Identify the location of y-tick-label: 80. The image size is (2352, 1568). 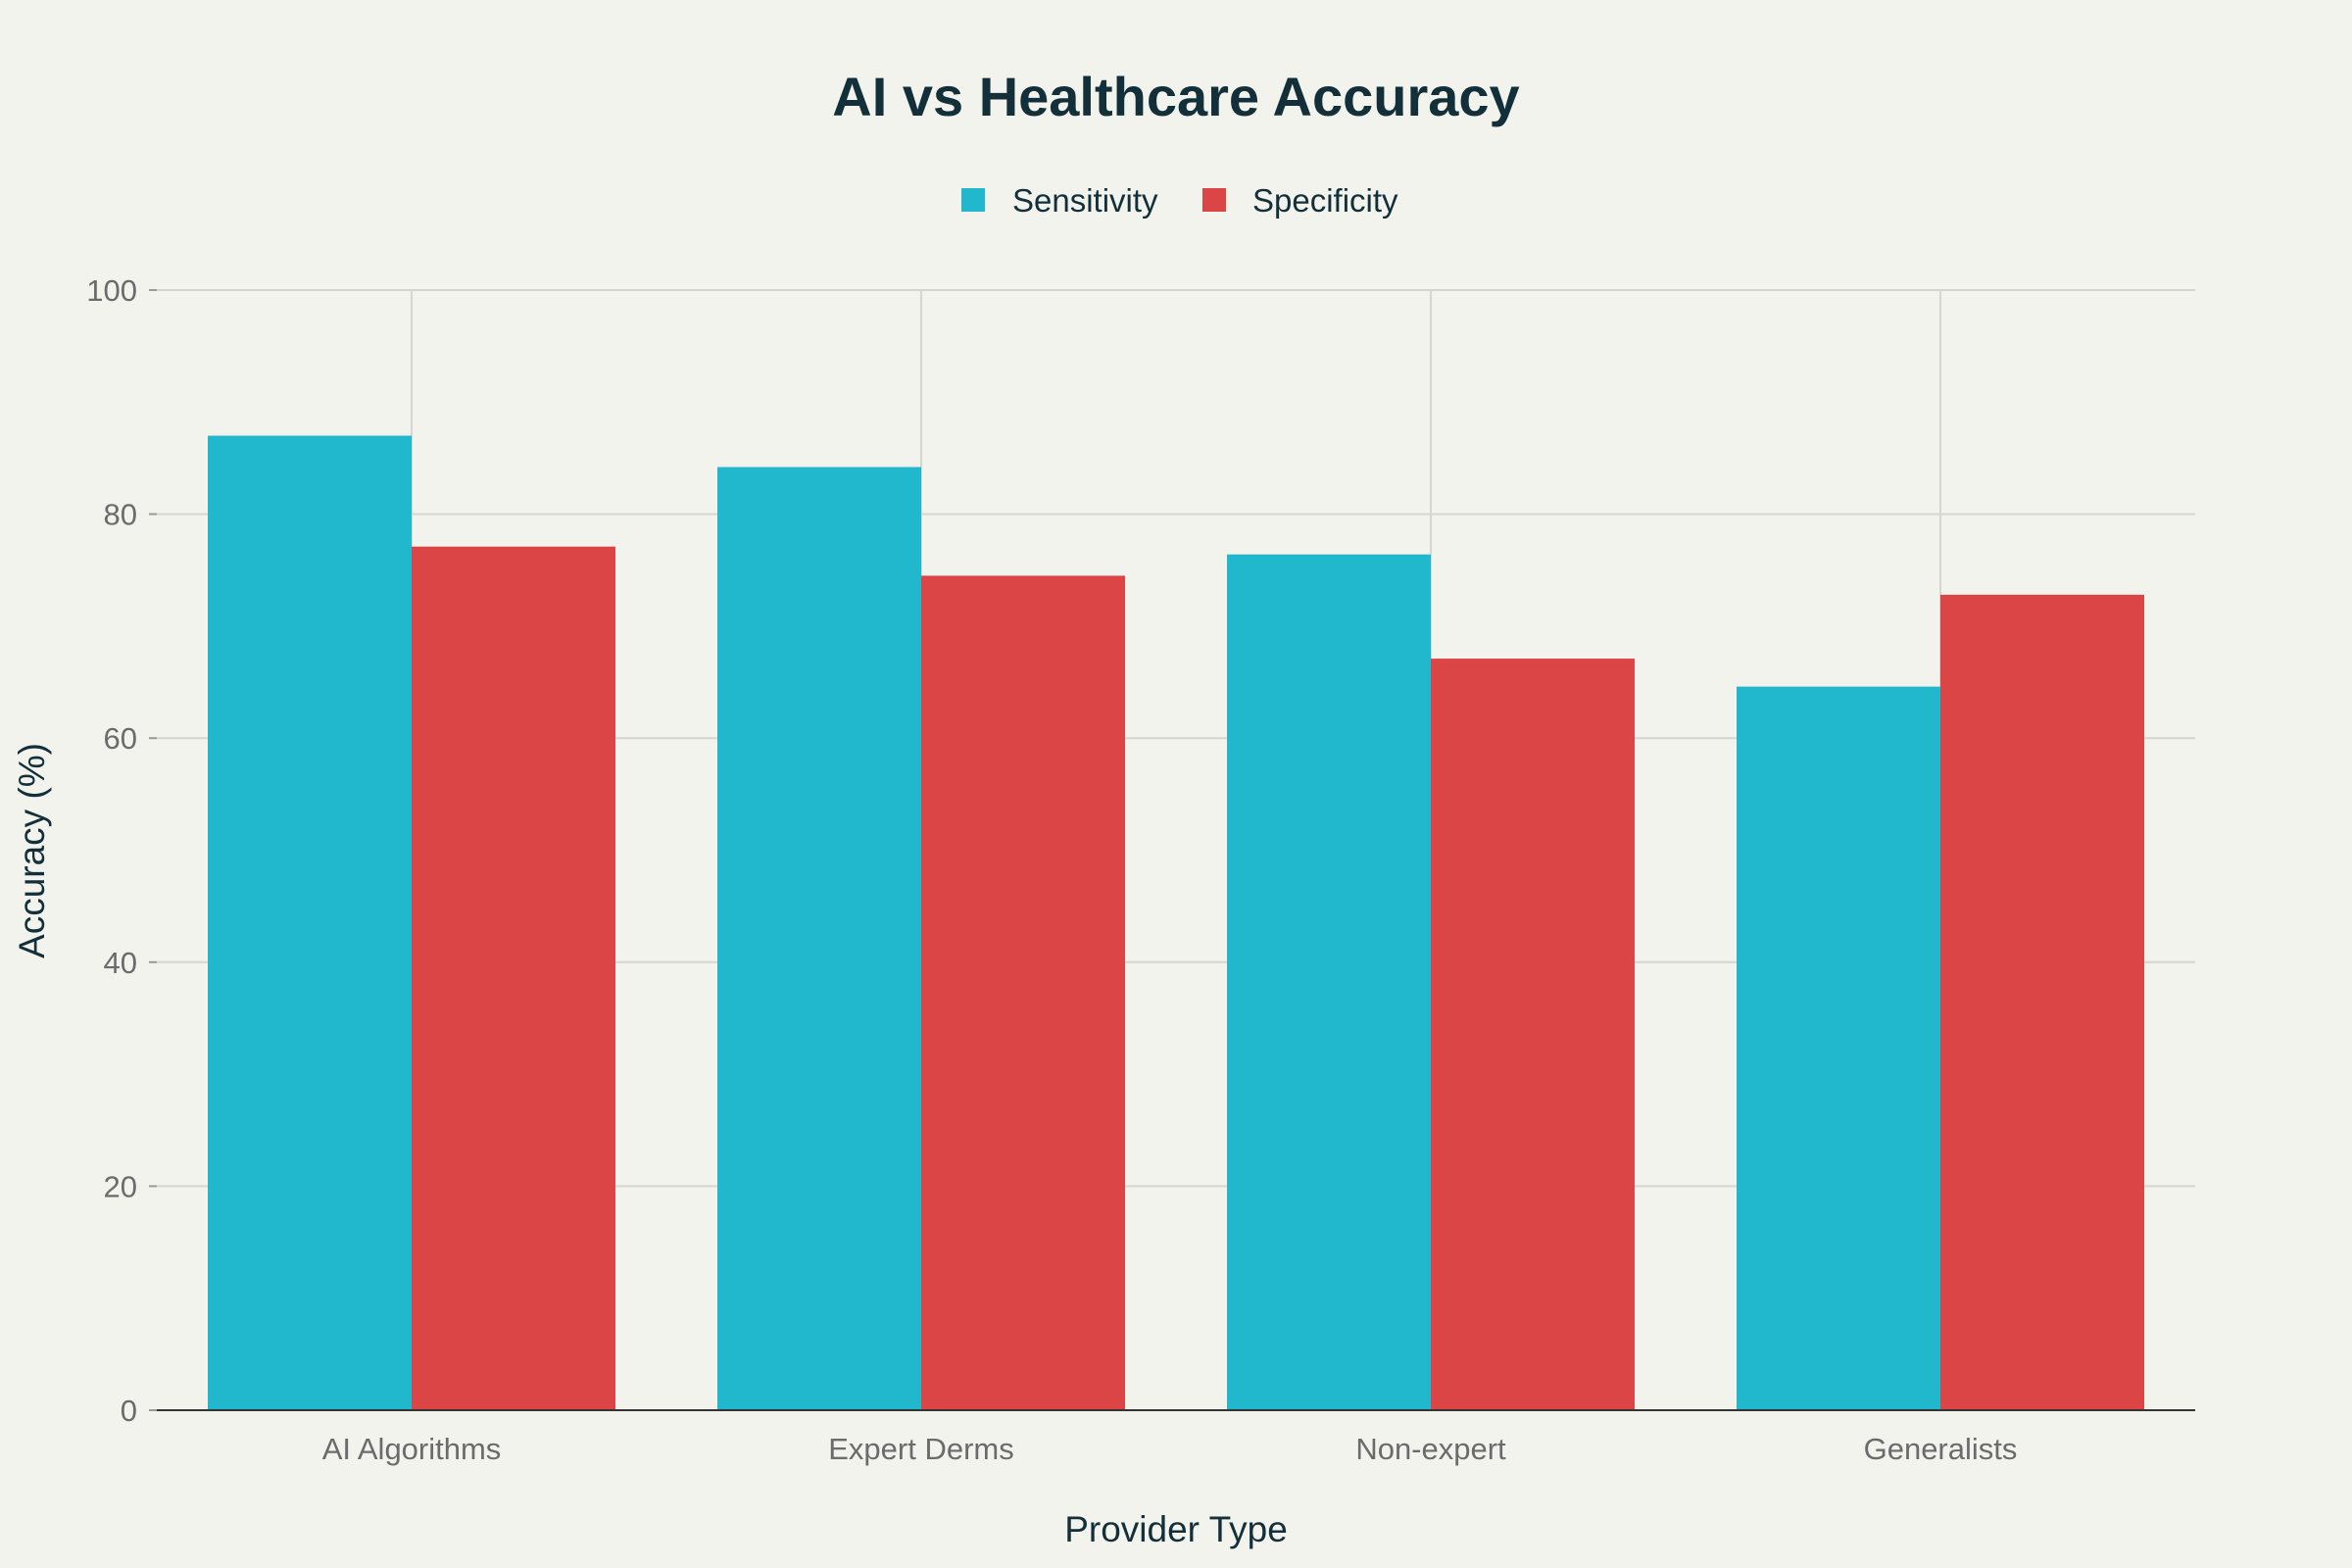
(120, 515).